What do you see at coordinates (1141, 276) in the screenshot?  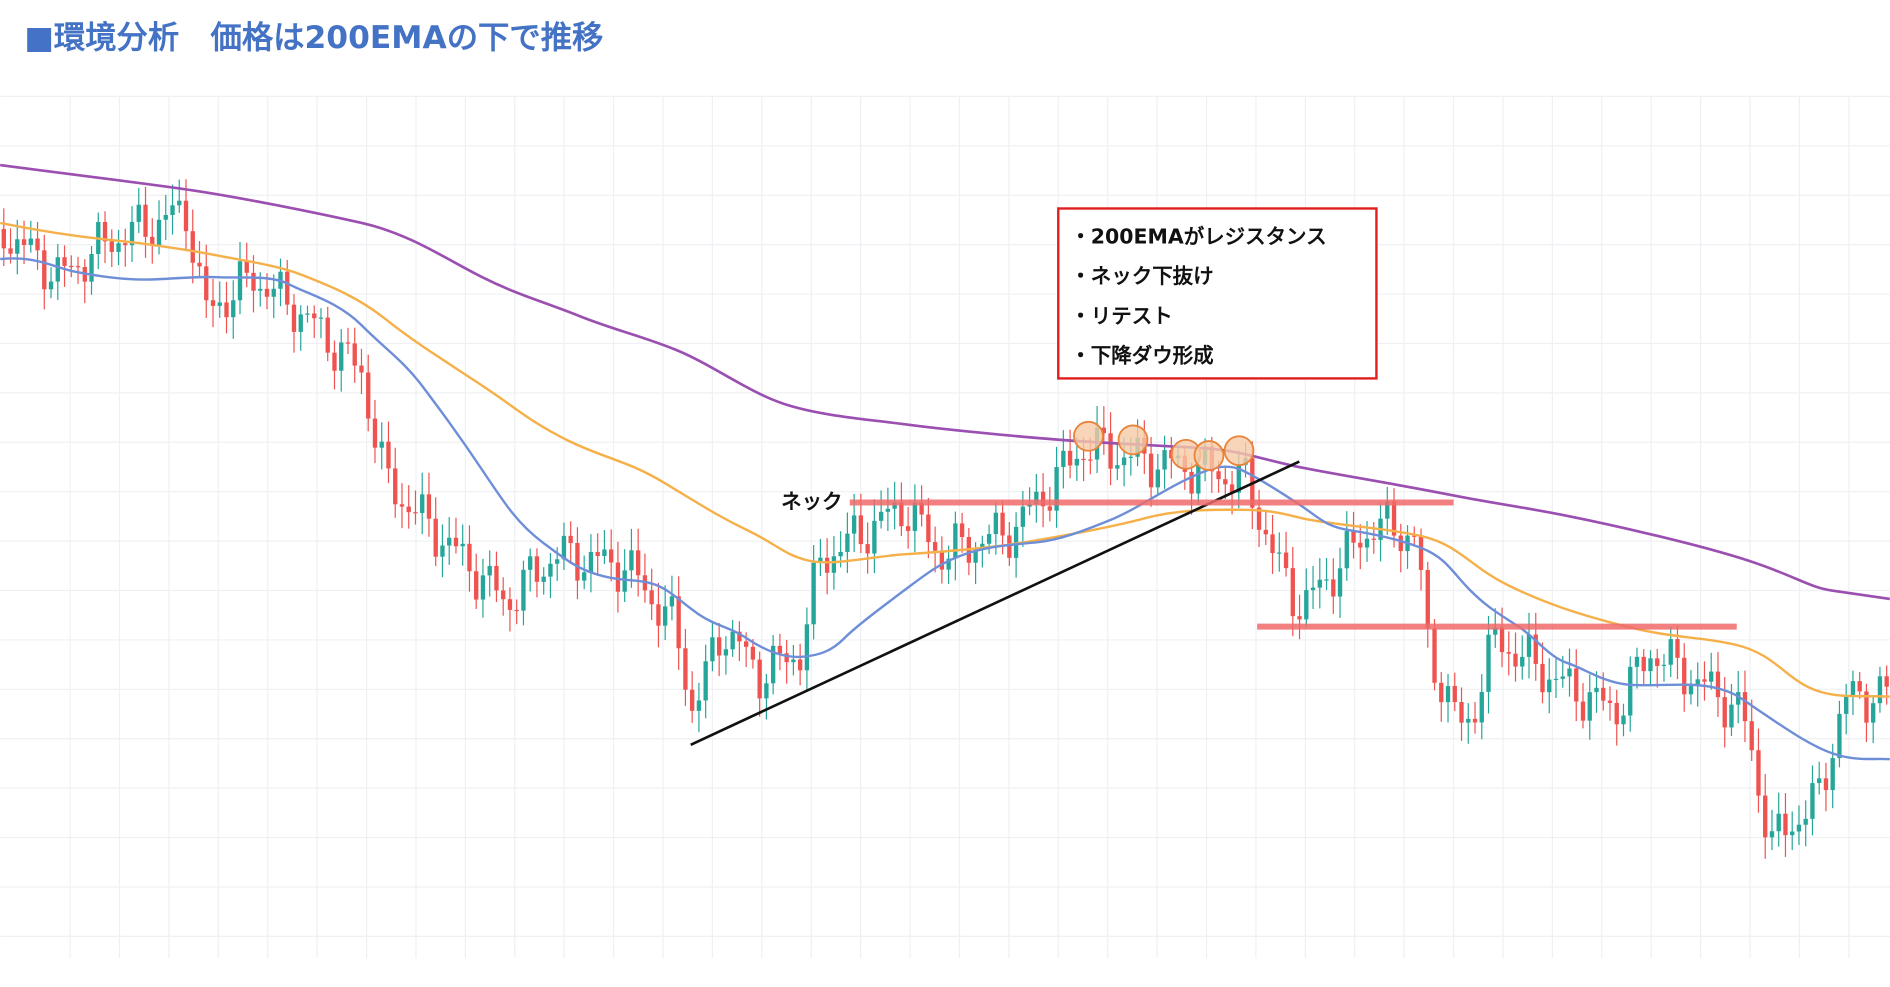 I see `annotation-item: ・ネック下抜け` at bounding box center [1141, 276].